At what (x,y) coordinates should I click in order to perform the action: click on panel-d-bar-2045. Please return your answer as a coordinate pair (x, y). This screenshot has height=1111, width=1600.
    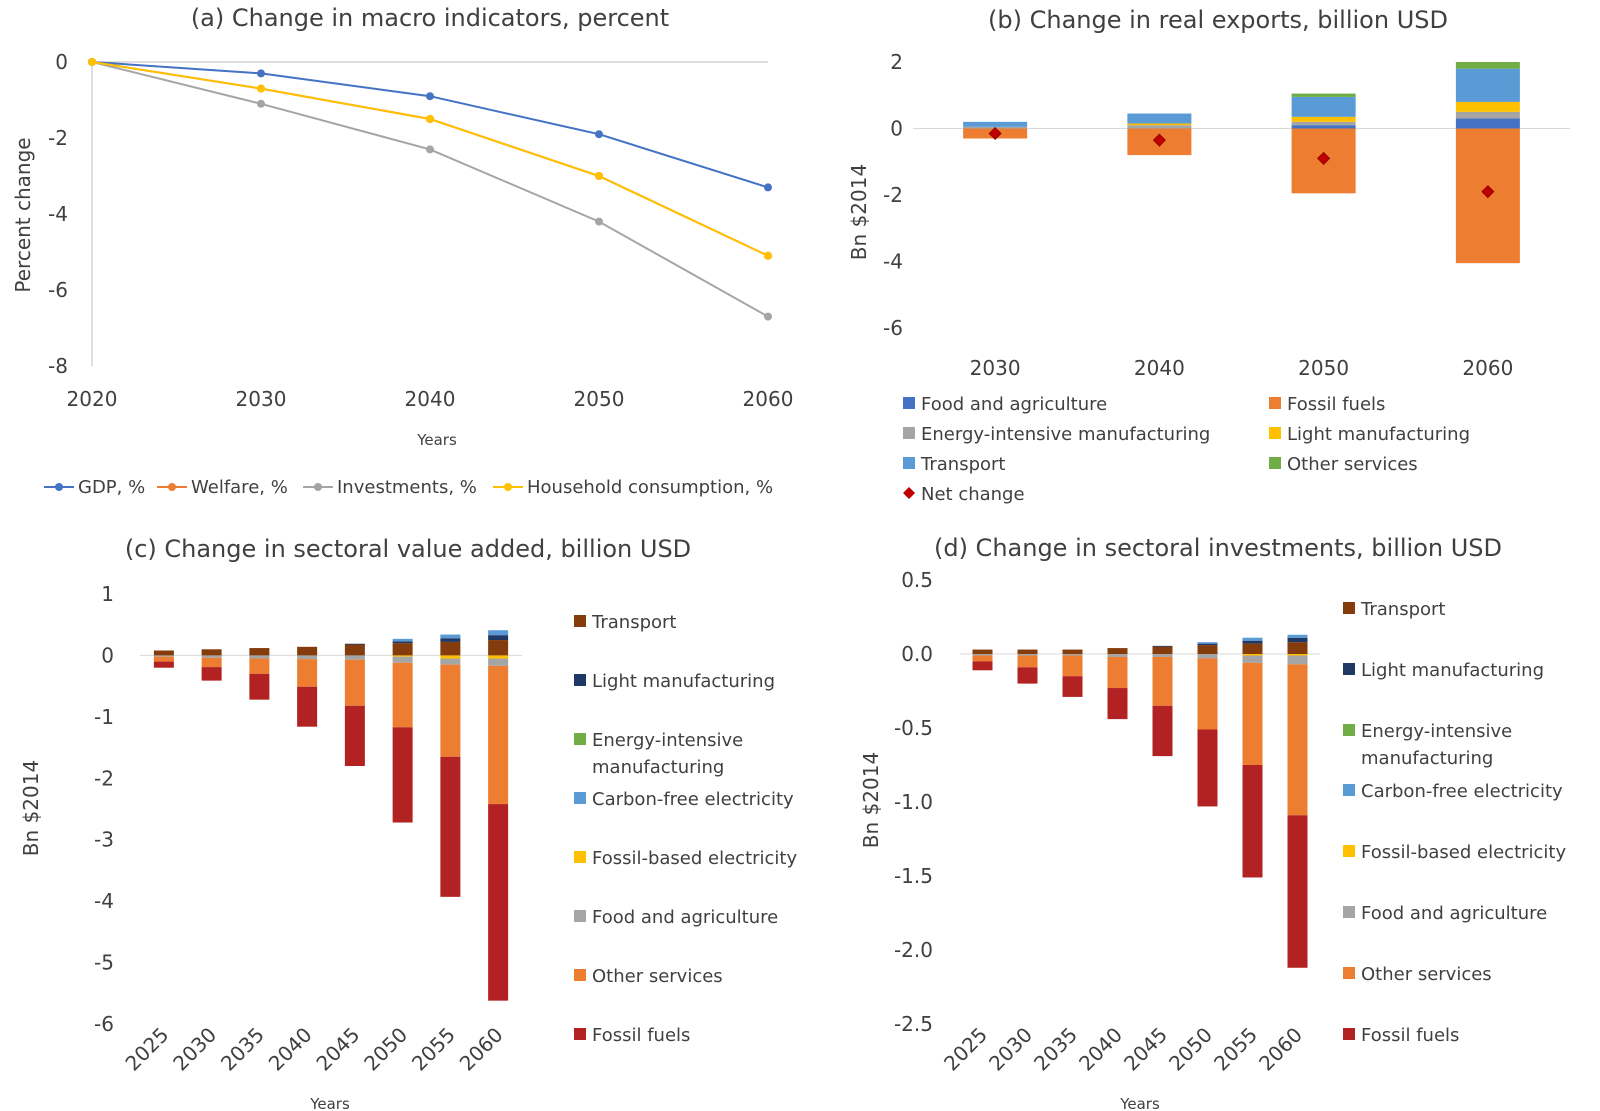
    Looking at the image, I should click on (1162, 701).